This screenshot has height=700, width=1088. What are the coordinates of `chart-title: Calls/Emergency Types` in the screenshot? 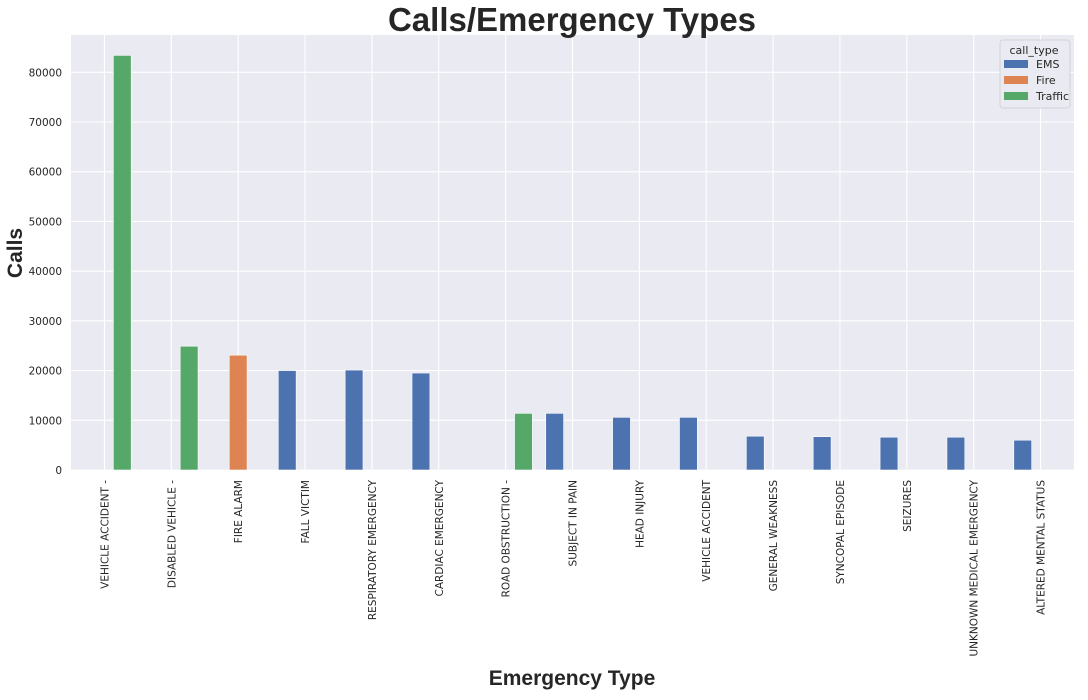 It's located at (572, 19).